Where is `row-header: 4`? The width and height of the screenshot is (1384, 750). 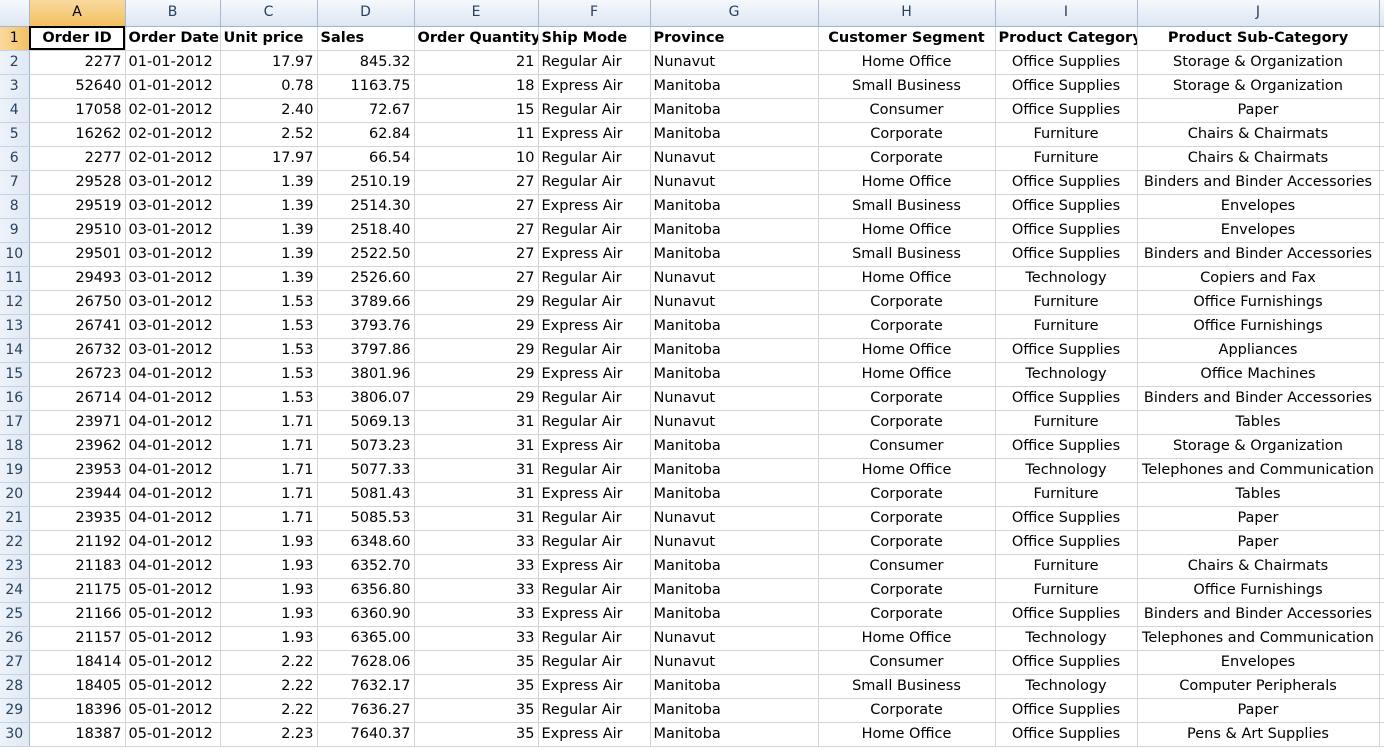 row-header: 4 is located at coordinates (15, 110).